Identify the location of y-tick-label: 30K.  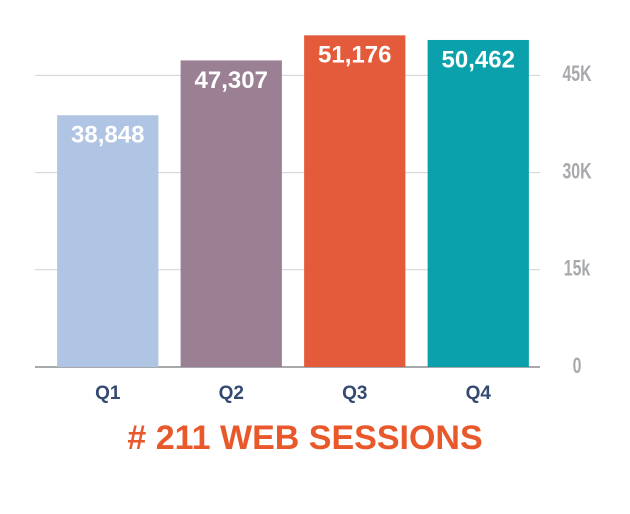
(576, 172).